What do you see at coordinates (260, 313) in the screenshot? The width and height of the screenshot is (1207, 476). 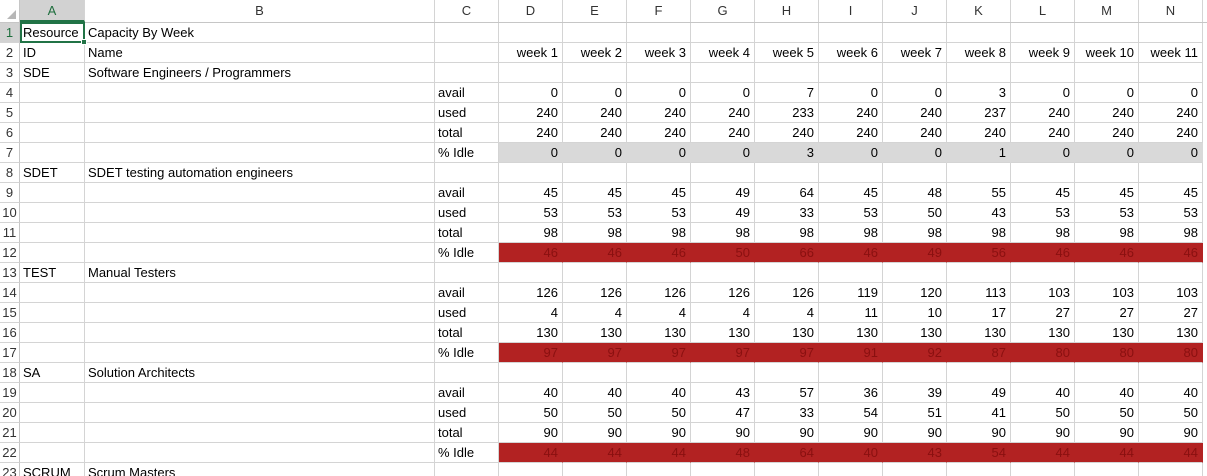 I see `cell-b15` at bounding box center [260, 313].